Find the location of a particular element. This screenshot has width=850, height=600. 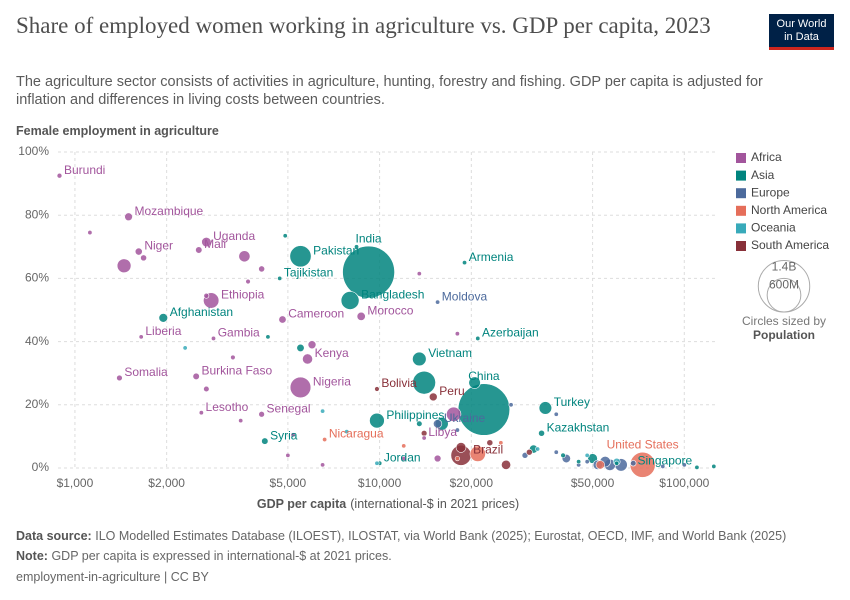

point-label: Turkey is located at coordinates (572, 402).